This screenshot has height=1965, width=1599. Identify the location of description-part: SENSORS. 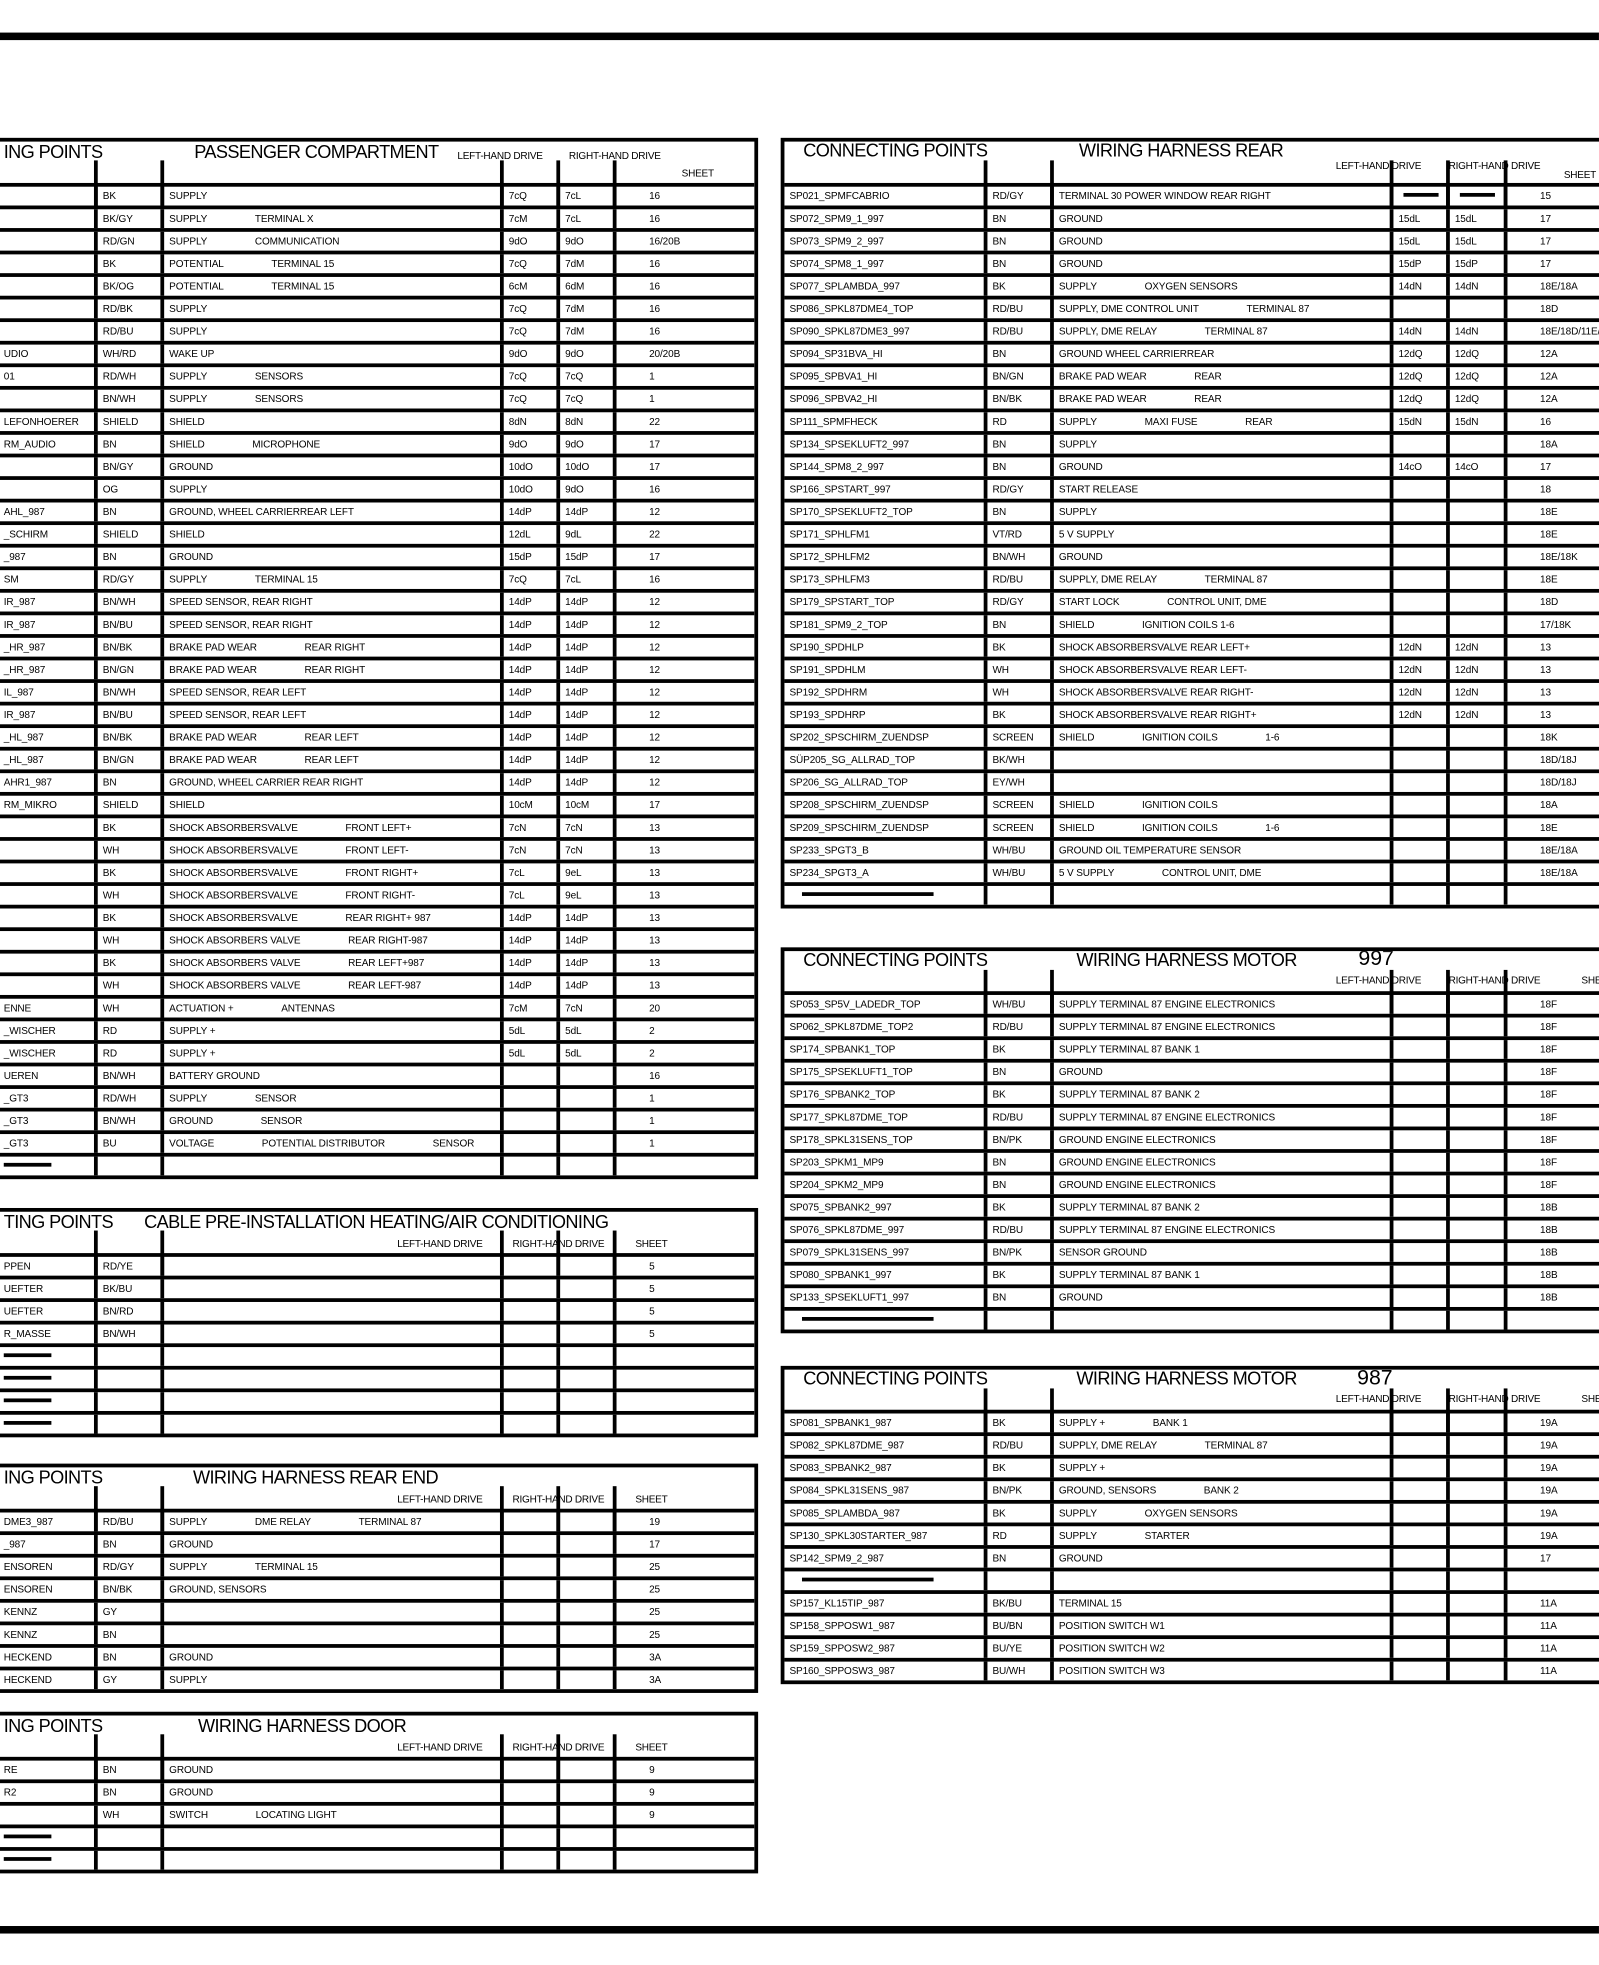
(279, 376).